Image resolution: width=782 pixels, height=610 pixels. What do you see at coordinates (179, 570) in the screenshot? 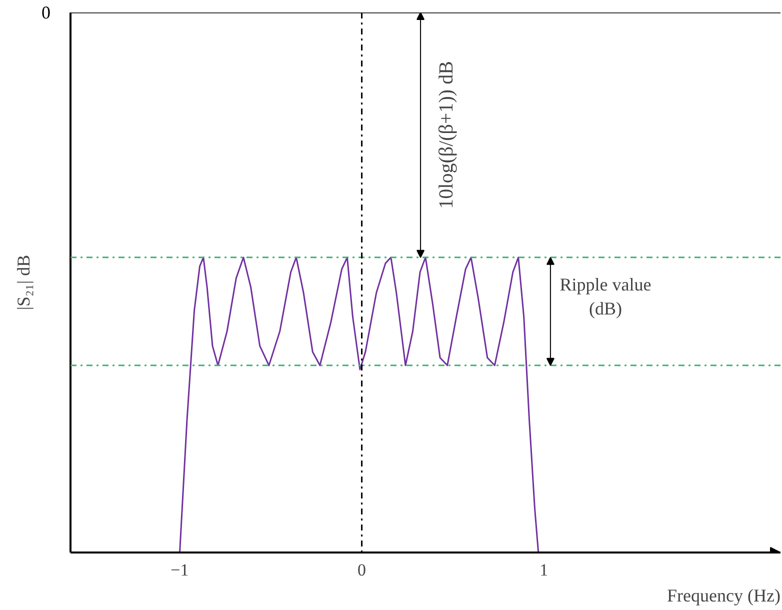
I see `x-tick-label: −1` at bounding box center [179, 570].